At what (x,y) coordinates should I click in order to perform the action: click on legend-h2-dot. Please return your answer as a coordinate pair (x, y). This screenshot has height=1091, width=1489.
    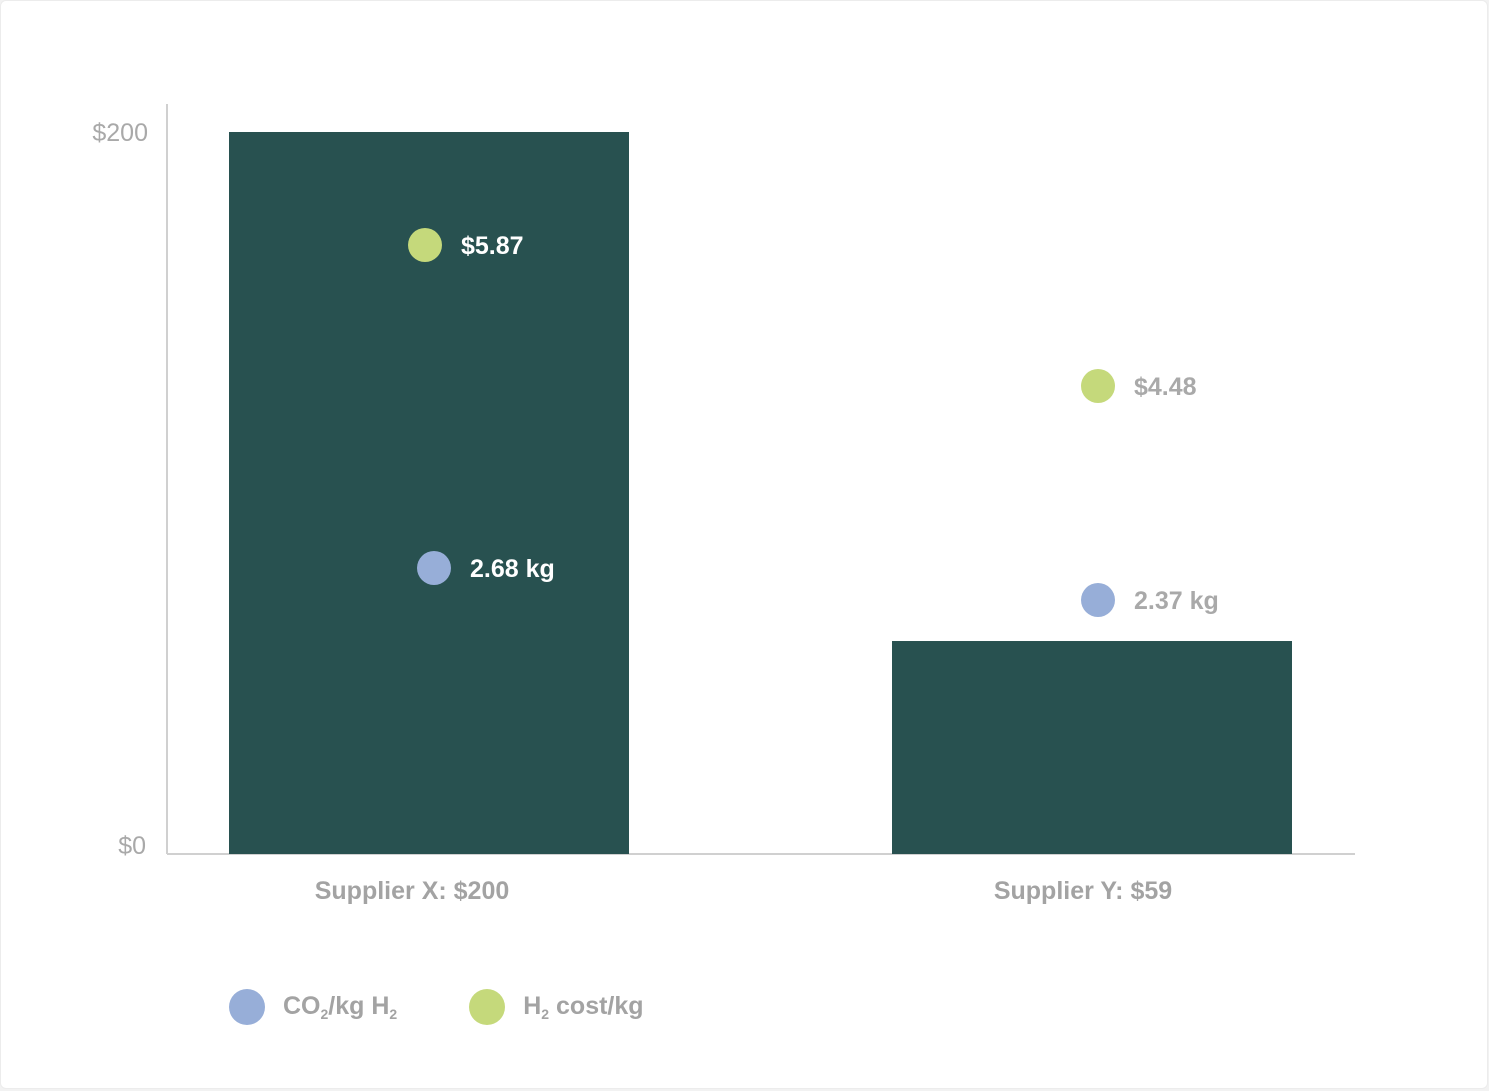
    Looking at the image, I should click on (487, 1007).